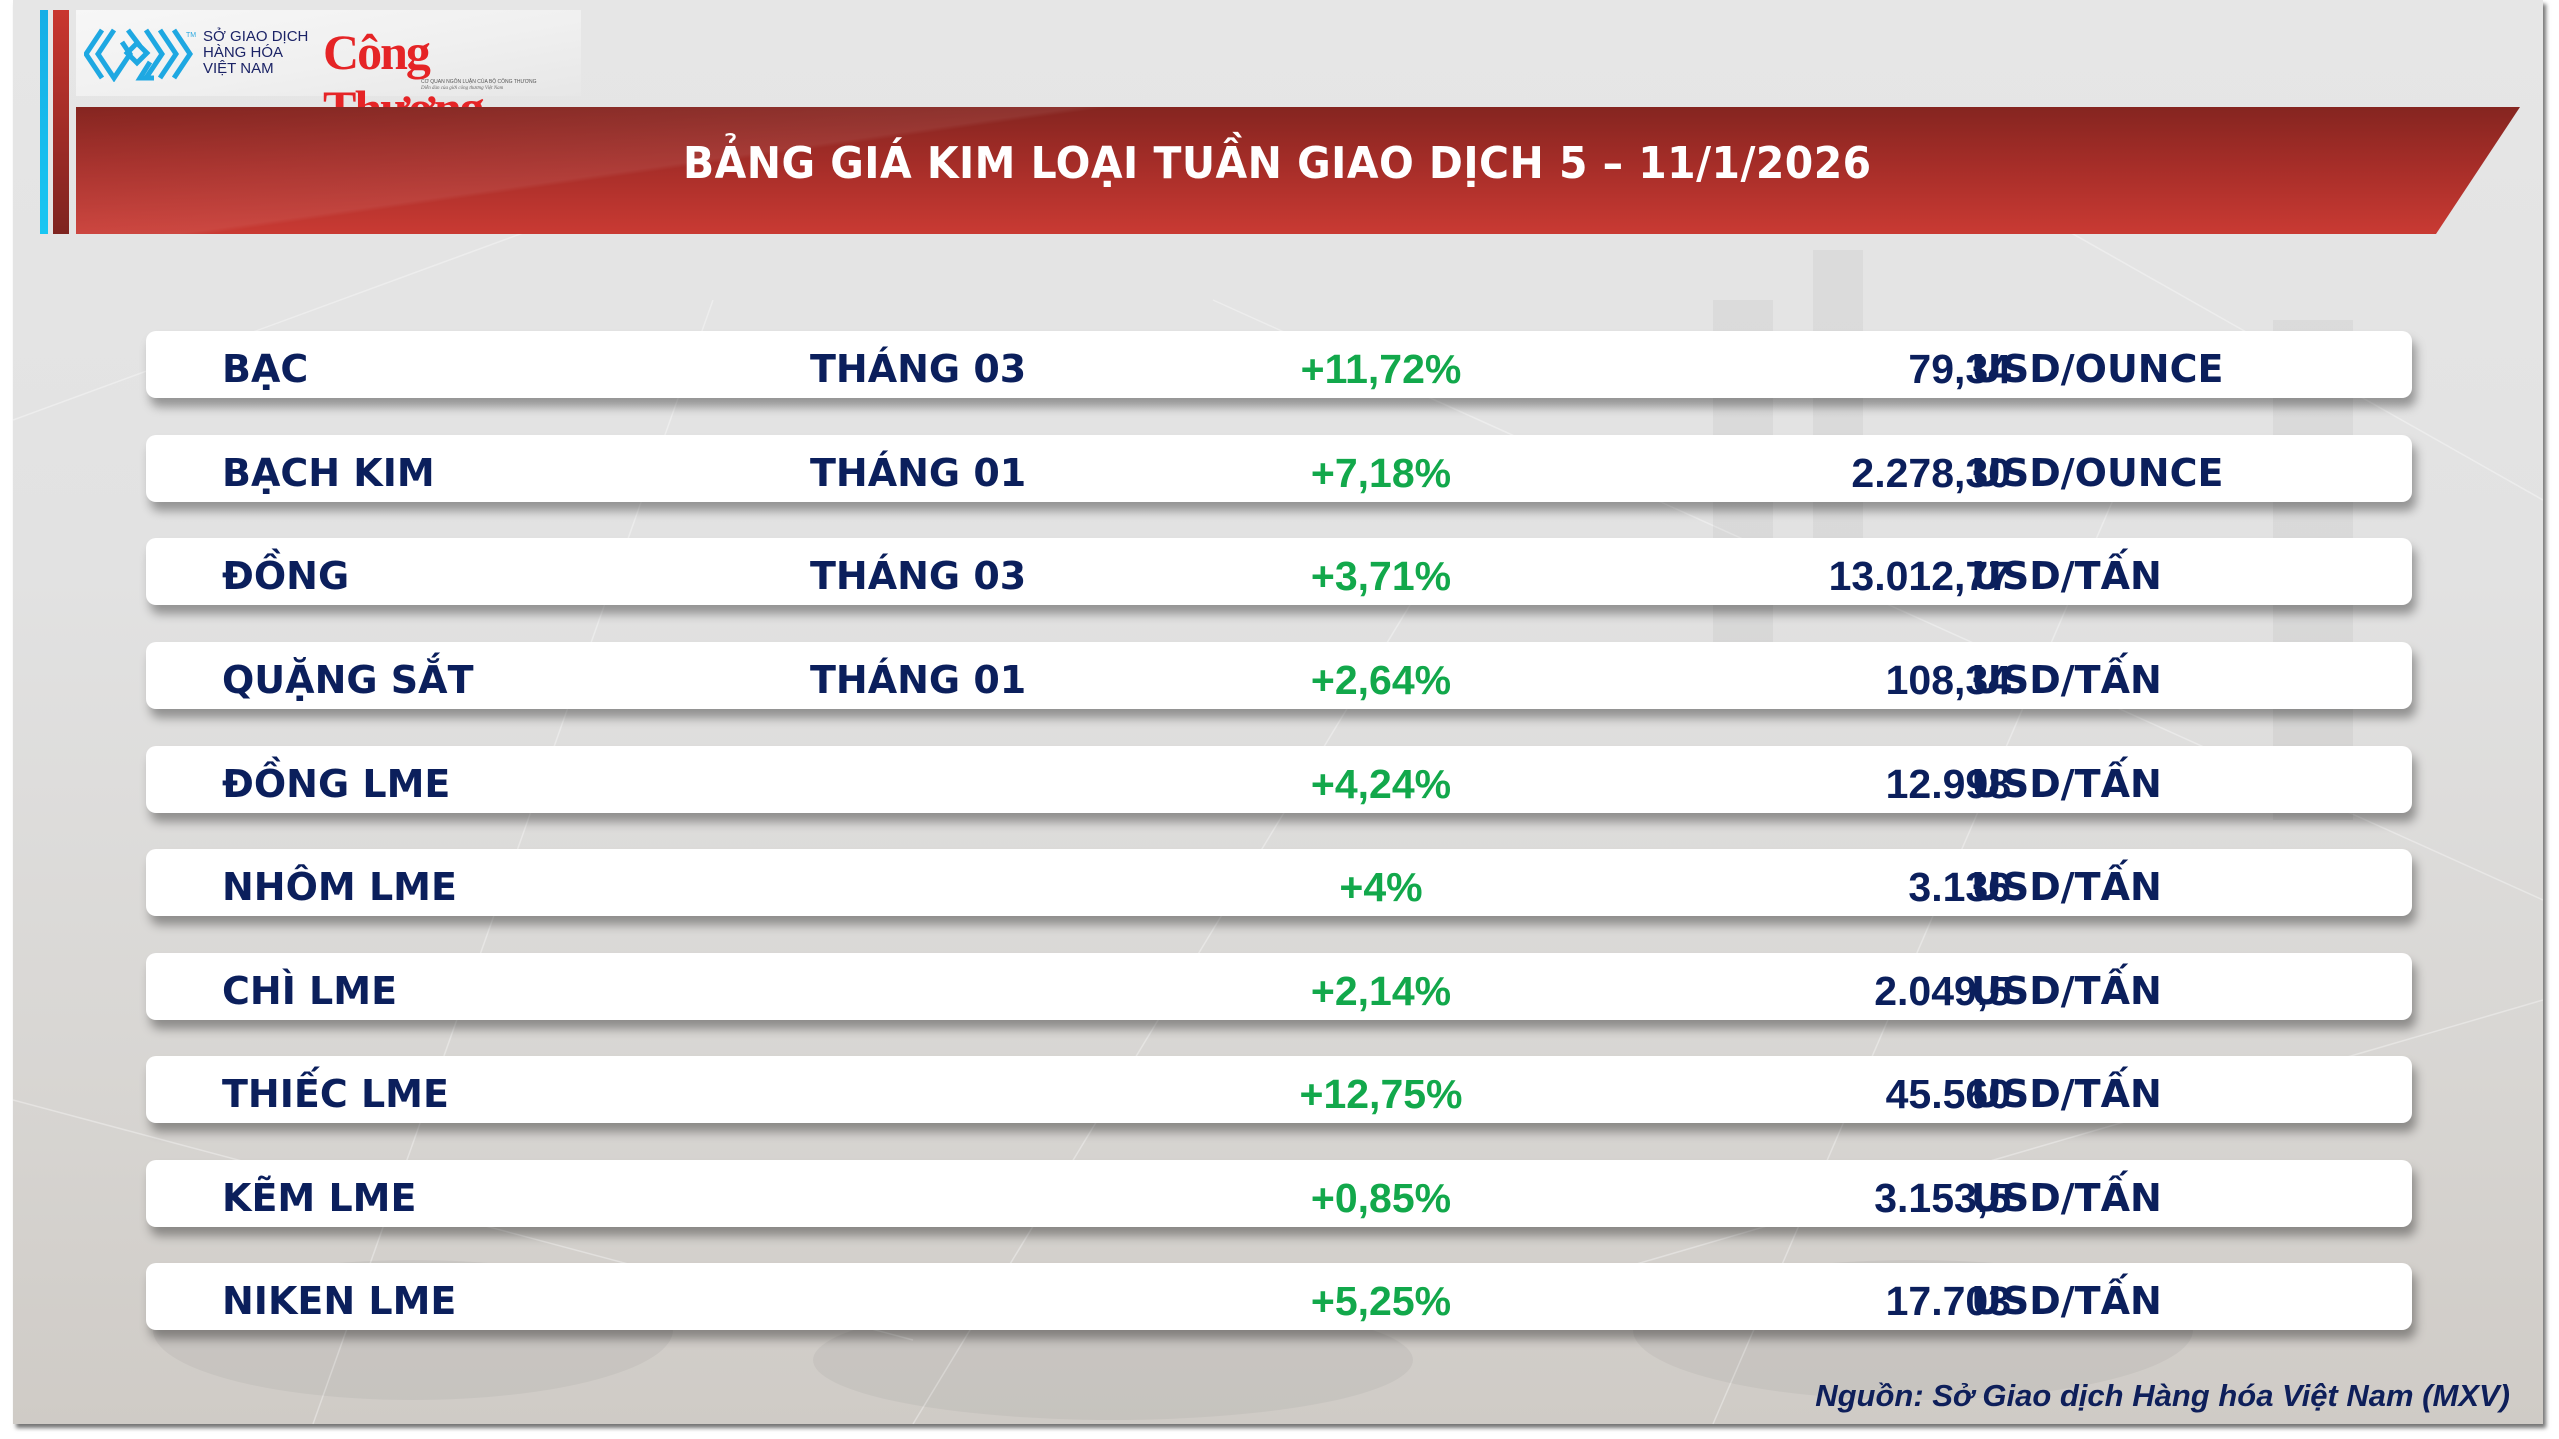  What do you see at coordinates (1381, 1198) in the screenshot?
I see `weekly-change: +0,85%` at bounding box center [1381, 1198].